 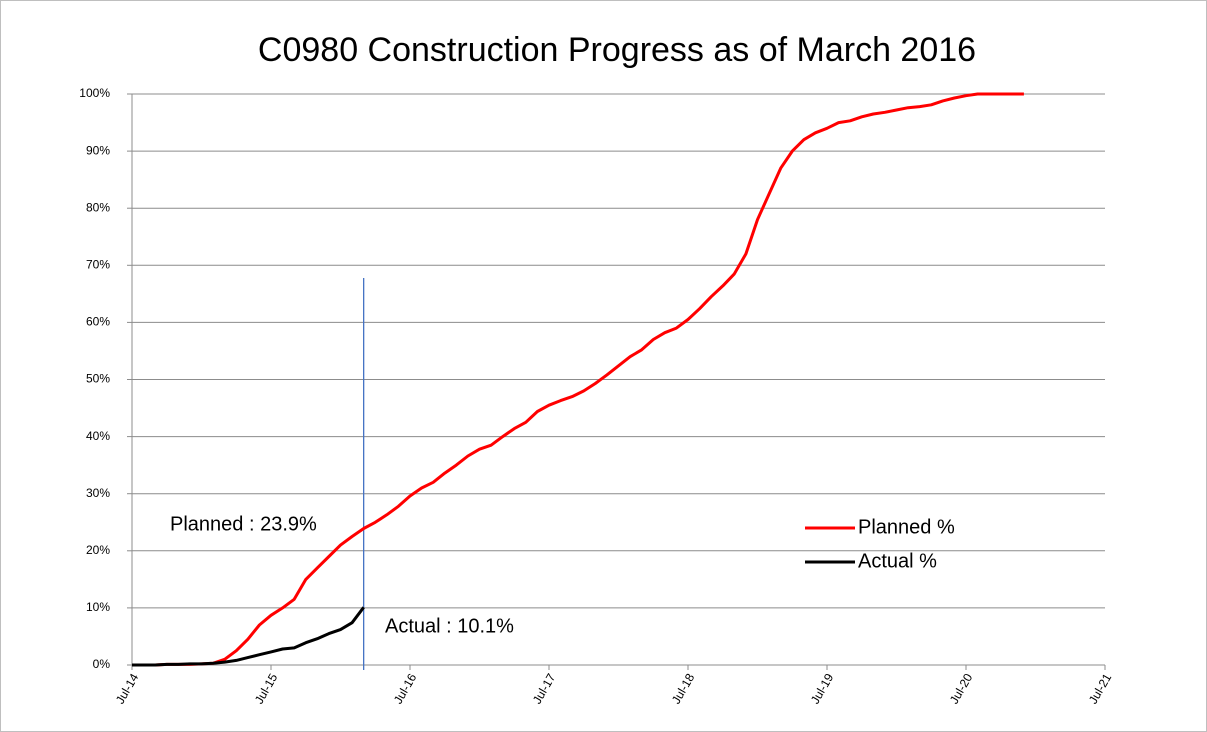 I want to click on y-tick-label: 90%, so click(x=98, y=150).